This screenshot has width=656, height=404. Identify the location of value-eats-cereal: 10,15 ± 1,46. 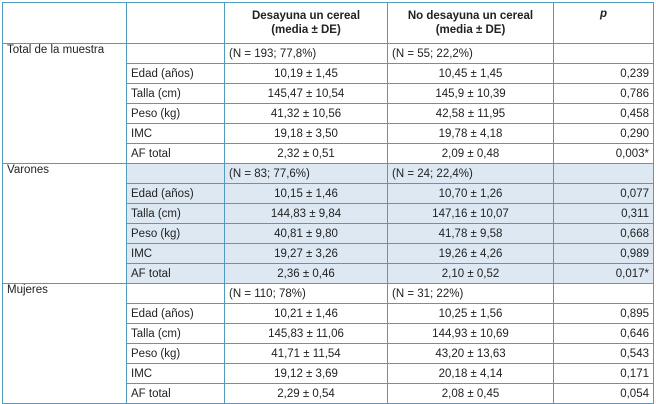
(306, 193).